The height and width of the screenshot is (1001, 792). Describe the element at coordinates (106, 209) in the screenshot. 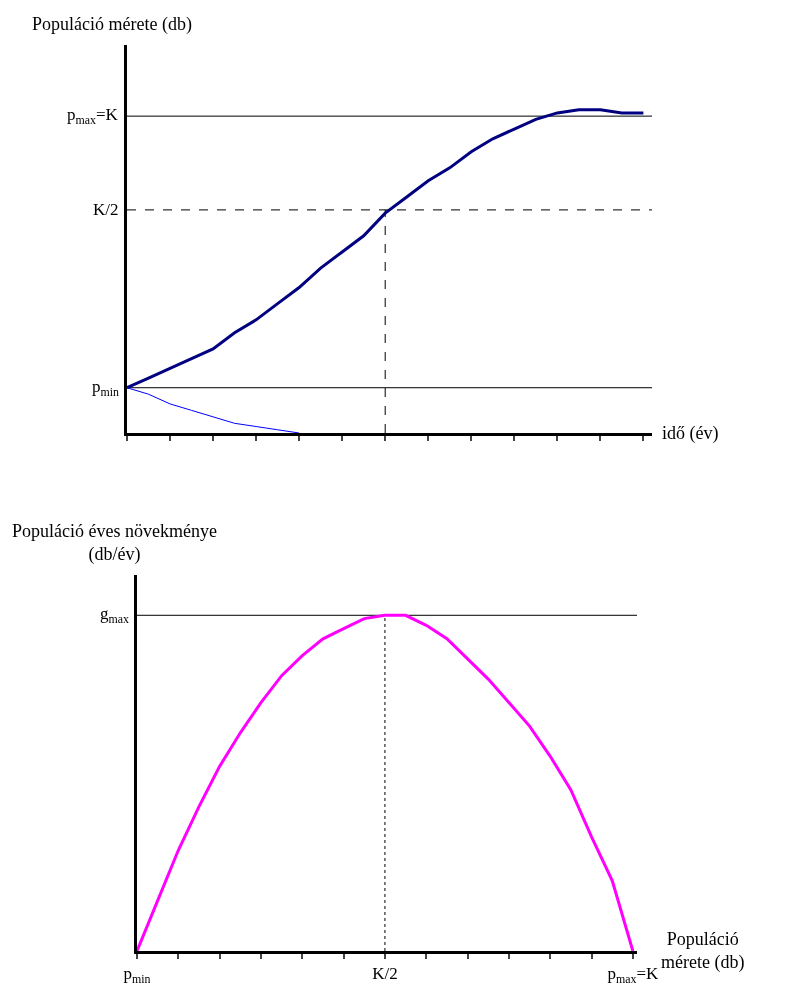

I see `ref-line-label: K/2` at that location.